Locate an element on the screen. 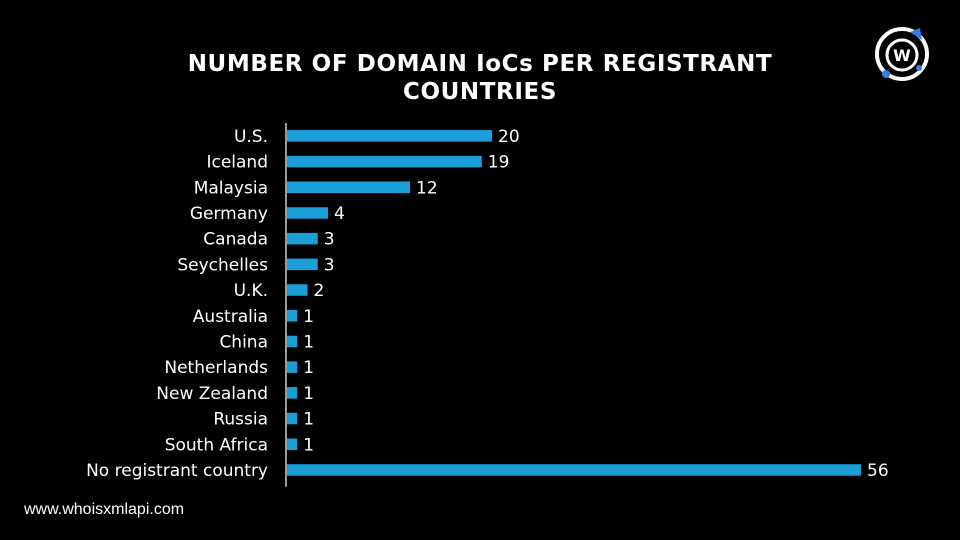 The image size is (960, 540). category-label: Australia is located at coordinates (230, 317).